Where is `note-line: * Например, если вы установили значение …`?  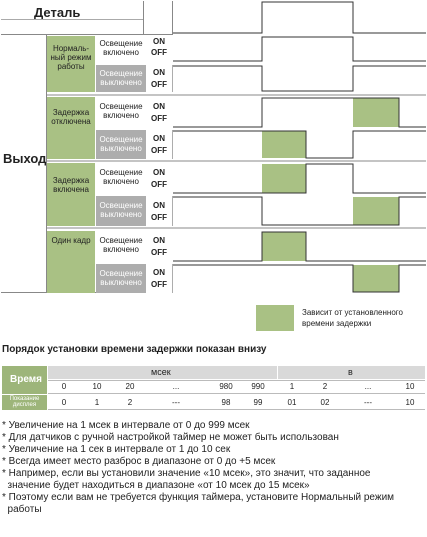 note-line: * Например, если вы установили значение … is located at coordinates (186, 473).